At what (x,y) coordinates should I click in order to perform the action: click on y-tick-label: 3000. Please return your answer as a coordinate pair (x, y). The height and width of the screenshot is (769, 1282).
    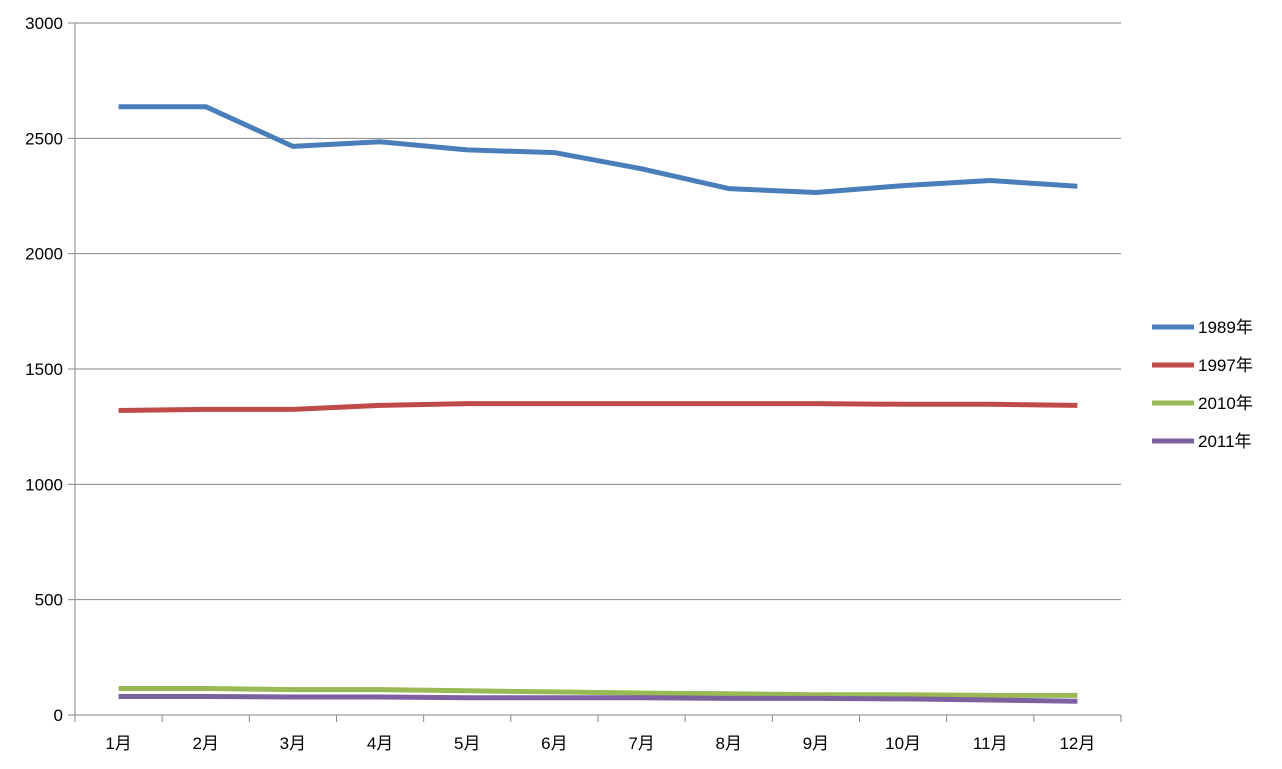
    Looking at the image, I should click on (44, 23).